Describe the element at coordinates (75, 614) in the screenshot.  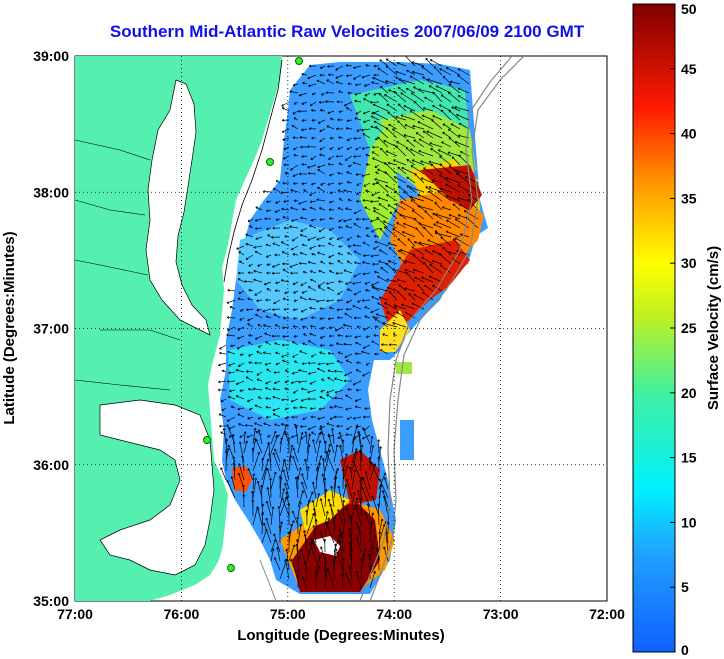
I see `lon-tick-label: 77:00` at that location.